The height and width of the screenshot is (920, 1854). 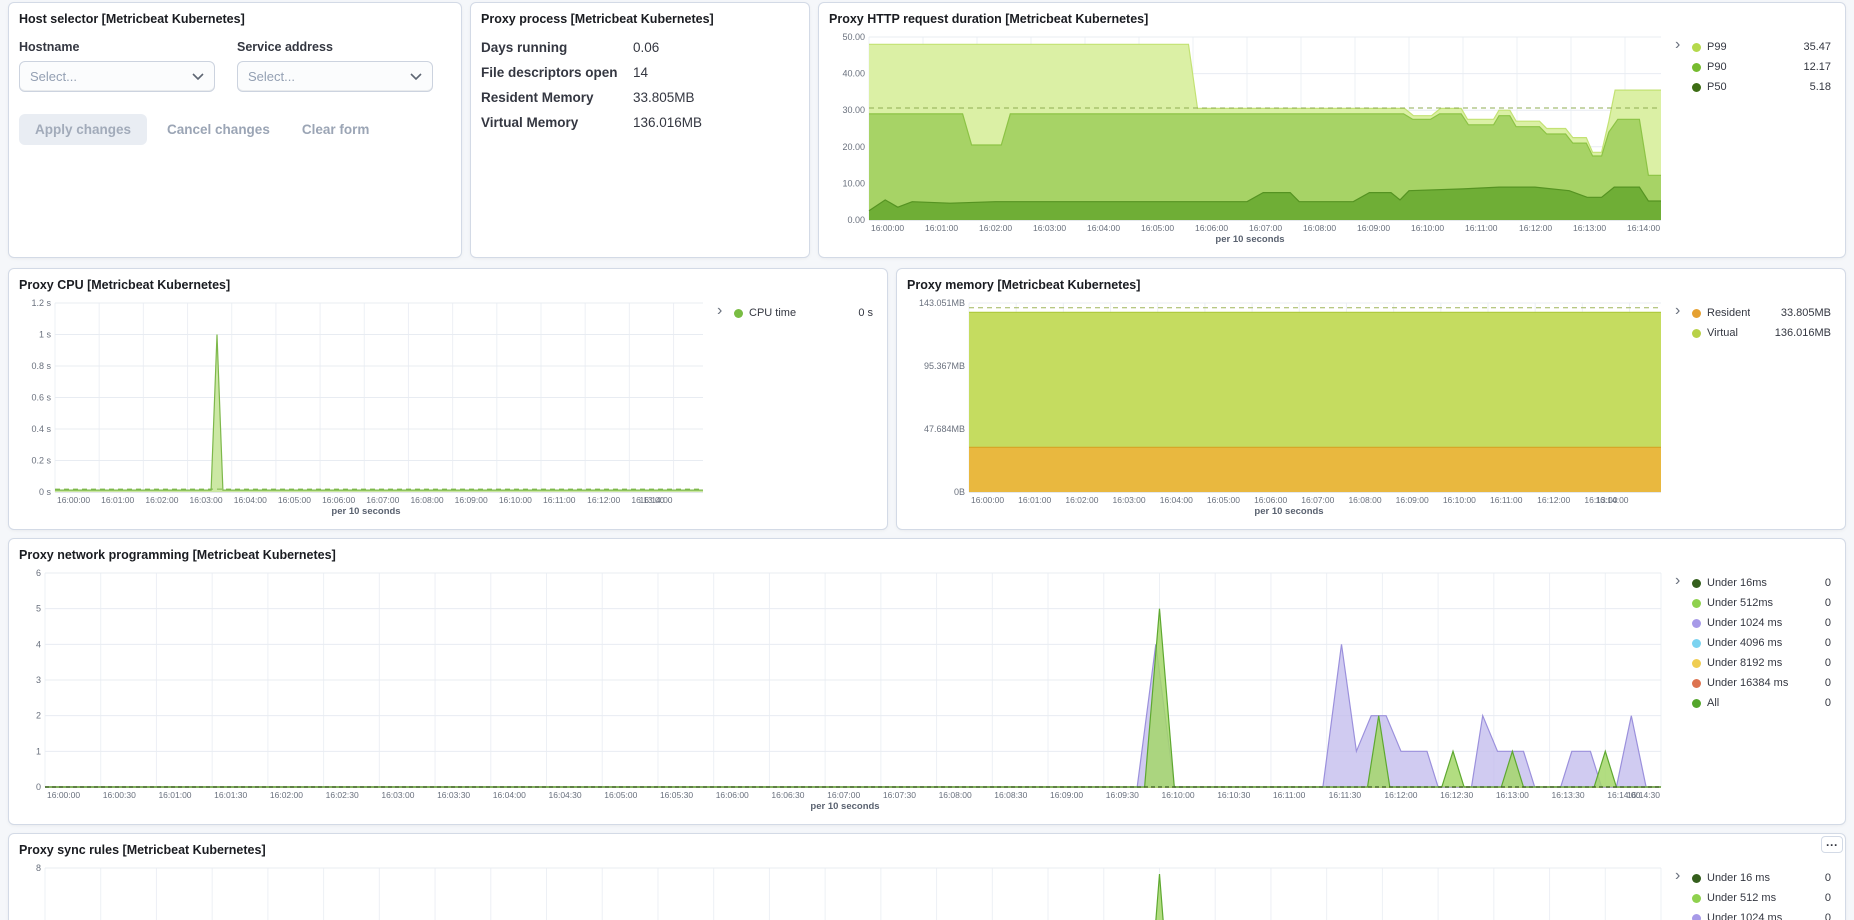 What do you see at coordinates (1761, 67) in the screenshot?
I see `legend-item-p90: P90 12.17` at bounding box center [1761, 67].